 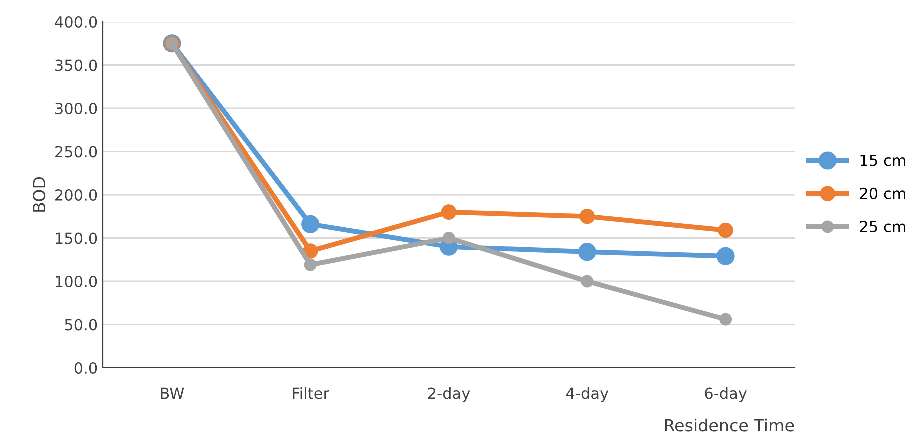 I want to click on y-tick-label: 200.0, so click(x=77, y=195).